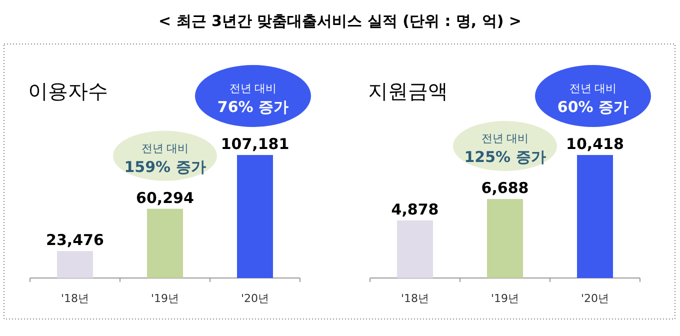 This screenshot has width=680, height=336. I want to click on annotation: 전년 대비 125% 증가, so click(505, 149).